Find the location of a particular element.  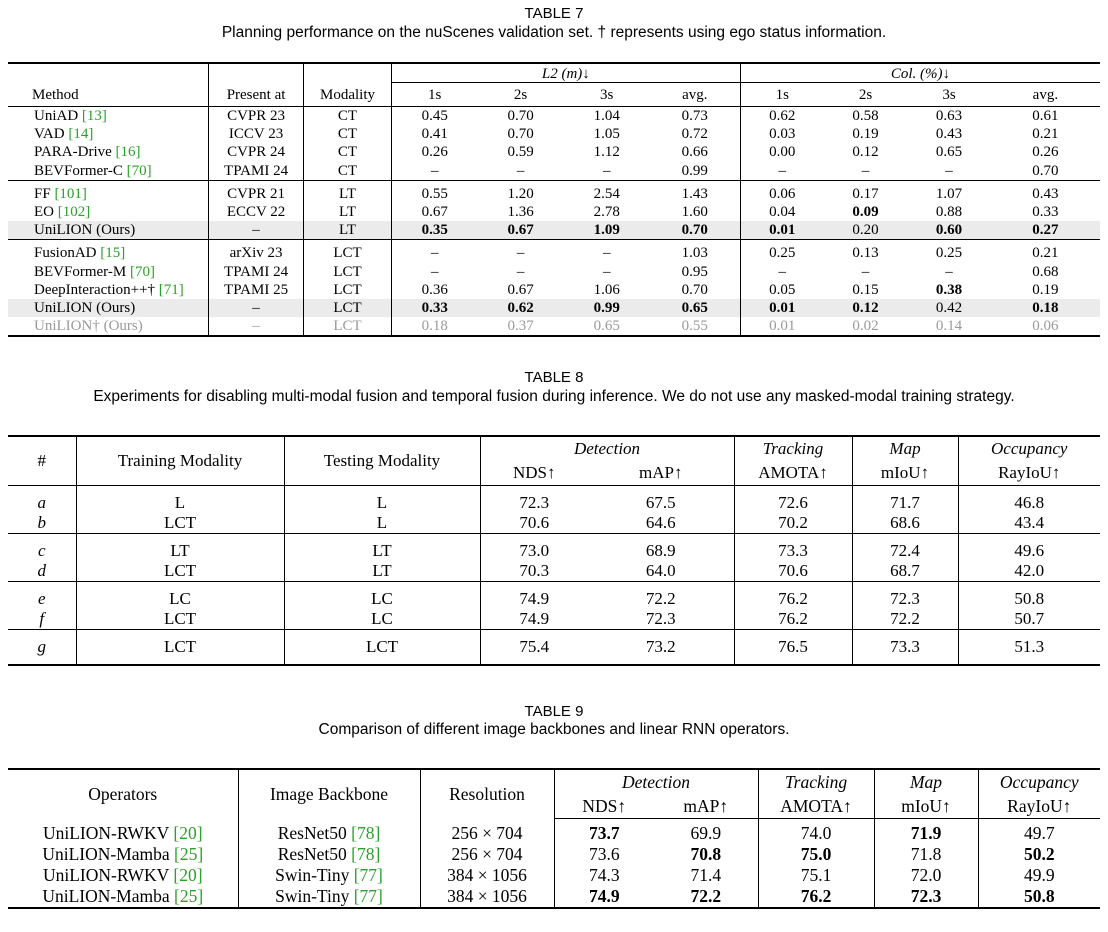

t9-backbone-text: ResNet50 is located at coordinates (314, 854).